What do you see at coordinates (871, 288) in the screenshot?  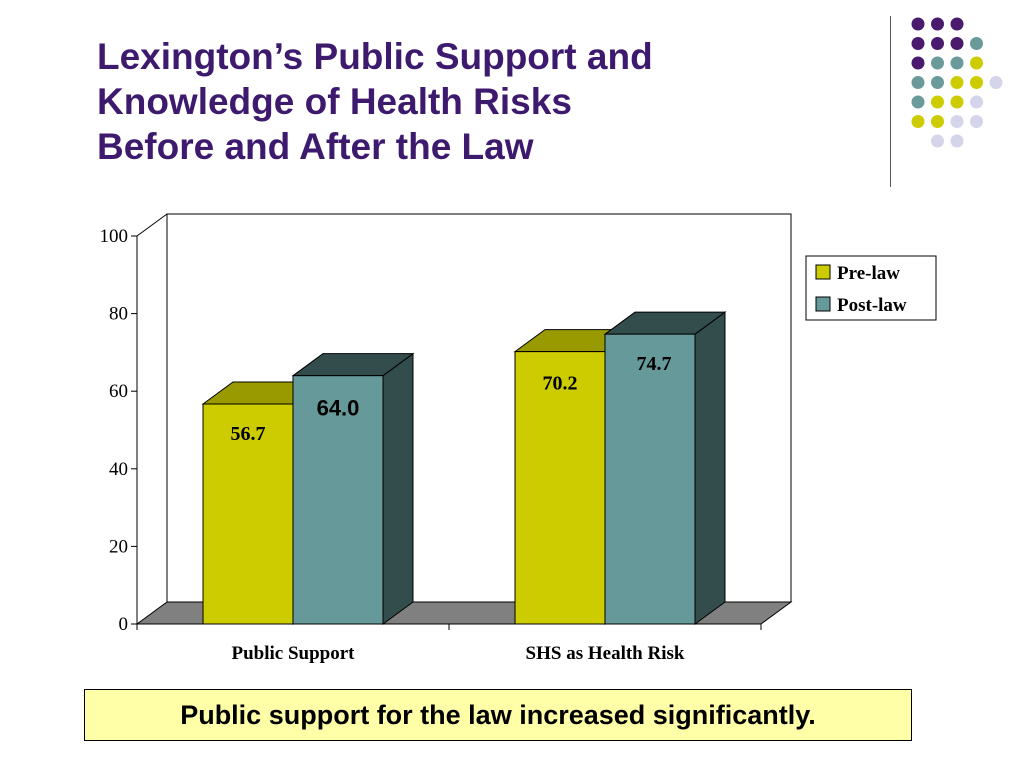 I see `chart-legend: Pre-law Post-law` at bounding box center [871, 288].